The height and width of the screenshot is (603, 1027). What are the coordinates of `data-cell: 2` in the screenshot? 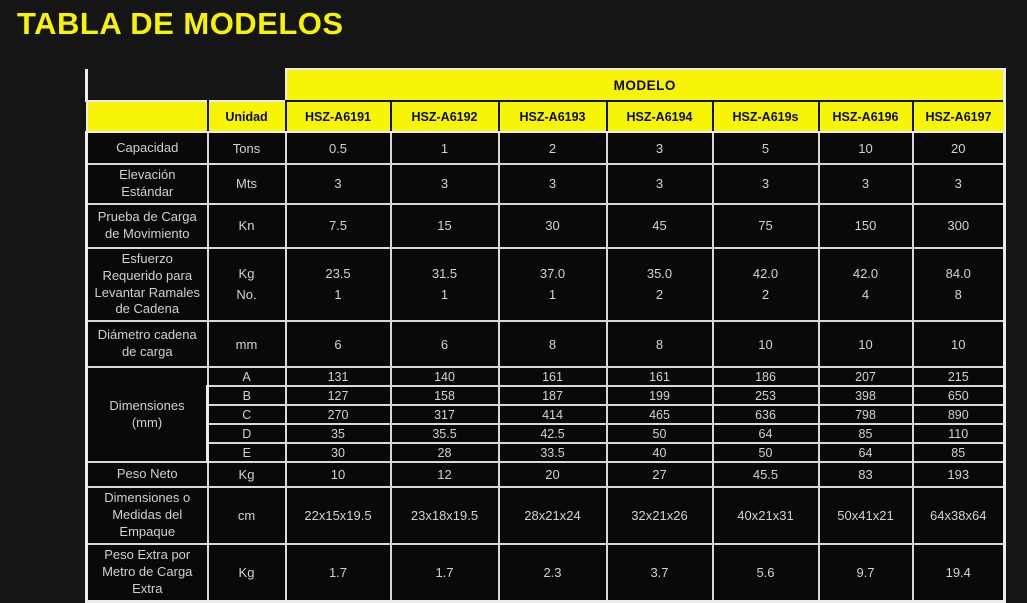 It's located at (552, 148).